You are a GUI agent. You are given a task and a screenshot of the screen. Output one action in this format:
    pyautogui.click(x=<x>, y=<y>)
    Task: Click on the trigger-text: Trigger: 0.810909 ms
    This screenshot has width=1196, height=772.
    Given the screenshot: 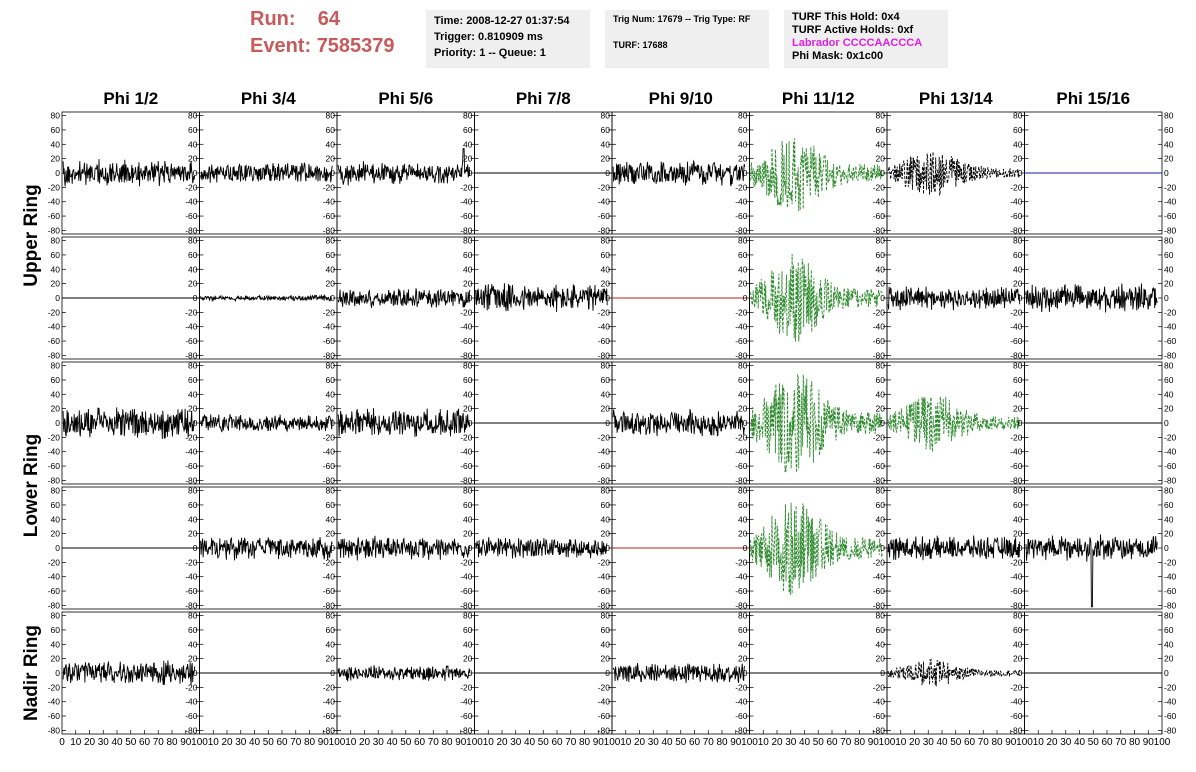 What is the action you would take?
    pyautogui.click(x=488, y=37)
    